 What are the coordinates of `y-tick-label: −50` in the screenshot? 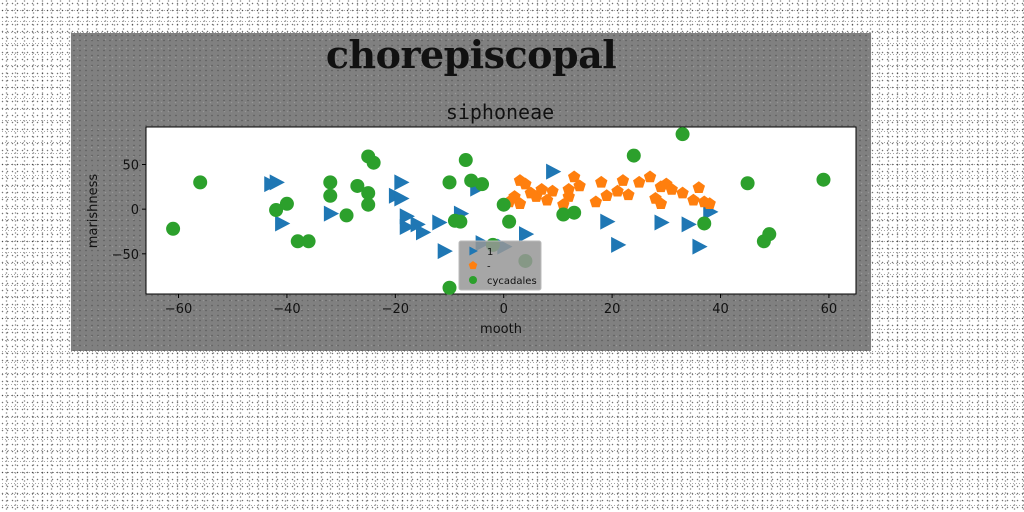 It's located at (125, 255).